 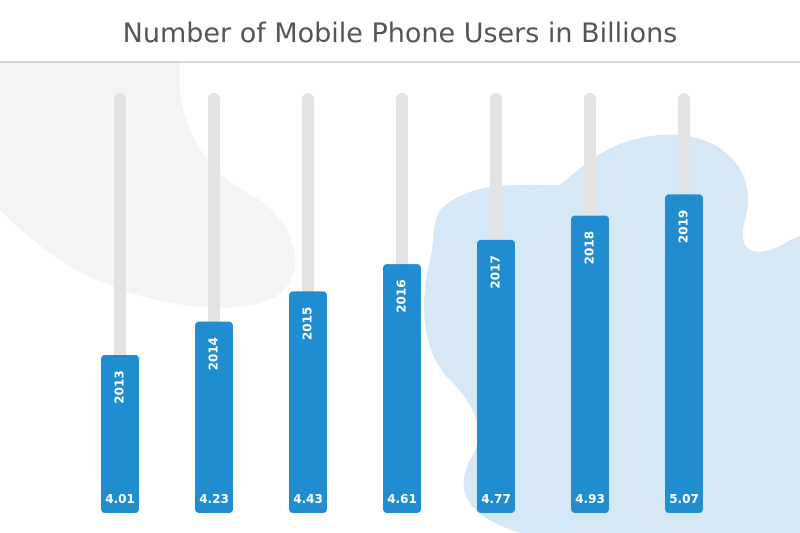 What do you see at coordinates (684, 499) in the screenshot?
I see `value-label-2019: 5.07` at bounding box center [684, 499].